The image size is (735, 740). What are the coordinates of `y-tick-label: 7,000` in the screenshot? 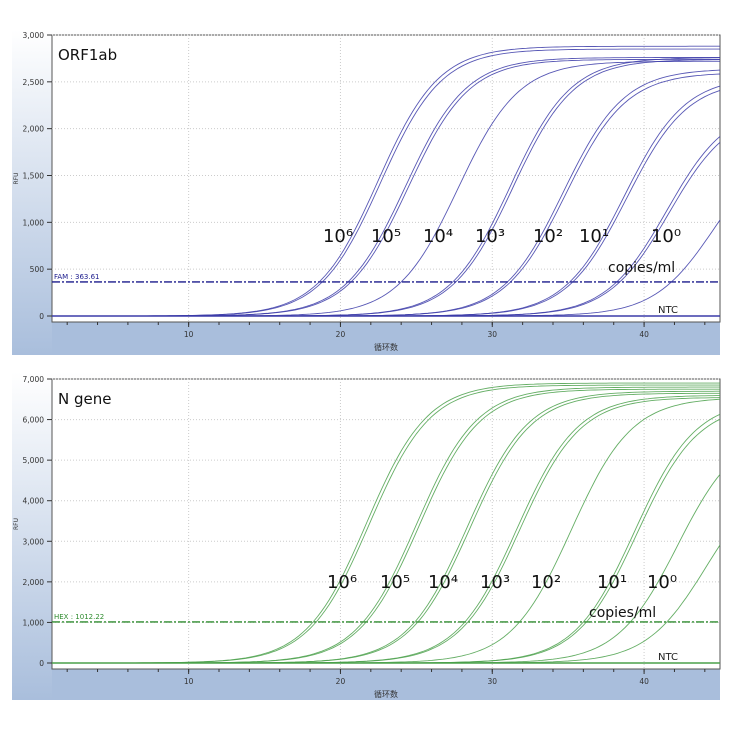 It's located at (34, 379).